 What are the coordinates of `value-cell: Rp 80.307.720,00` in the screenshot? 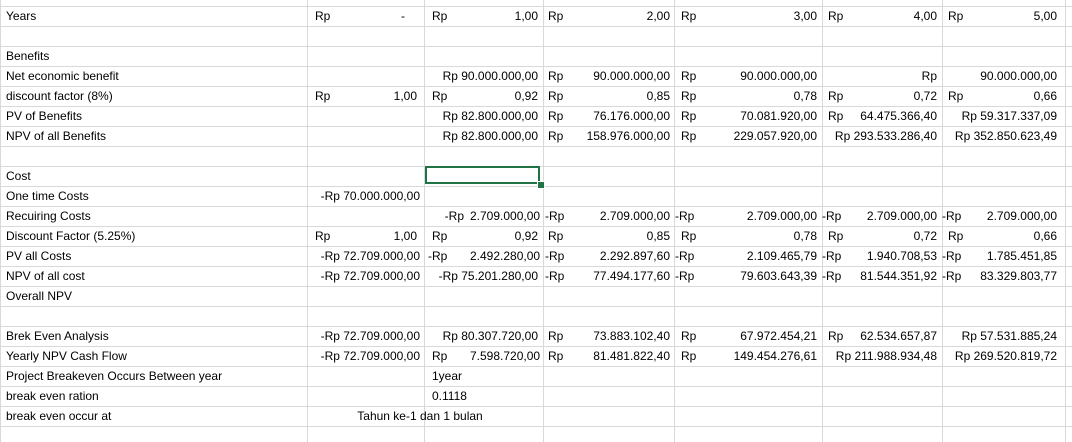 It's located at (490, 336).